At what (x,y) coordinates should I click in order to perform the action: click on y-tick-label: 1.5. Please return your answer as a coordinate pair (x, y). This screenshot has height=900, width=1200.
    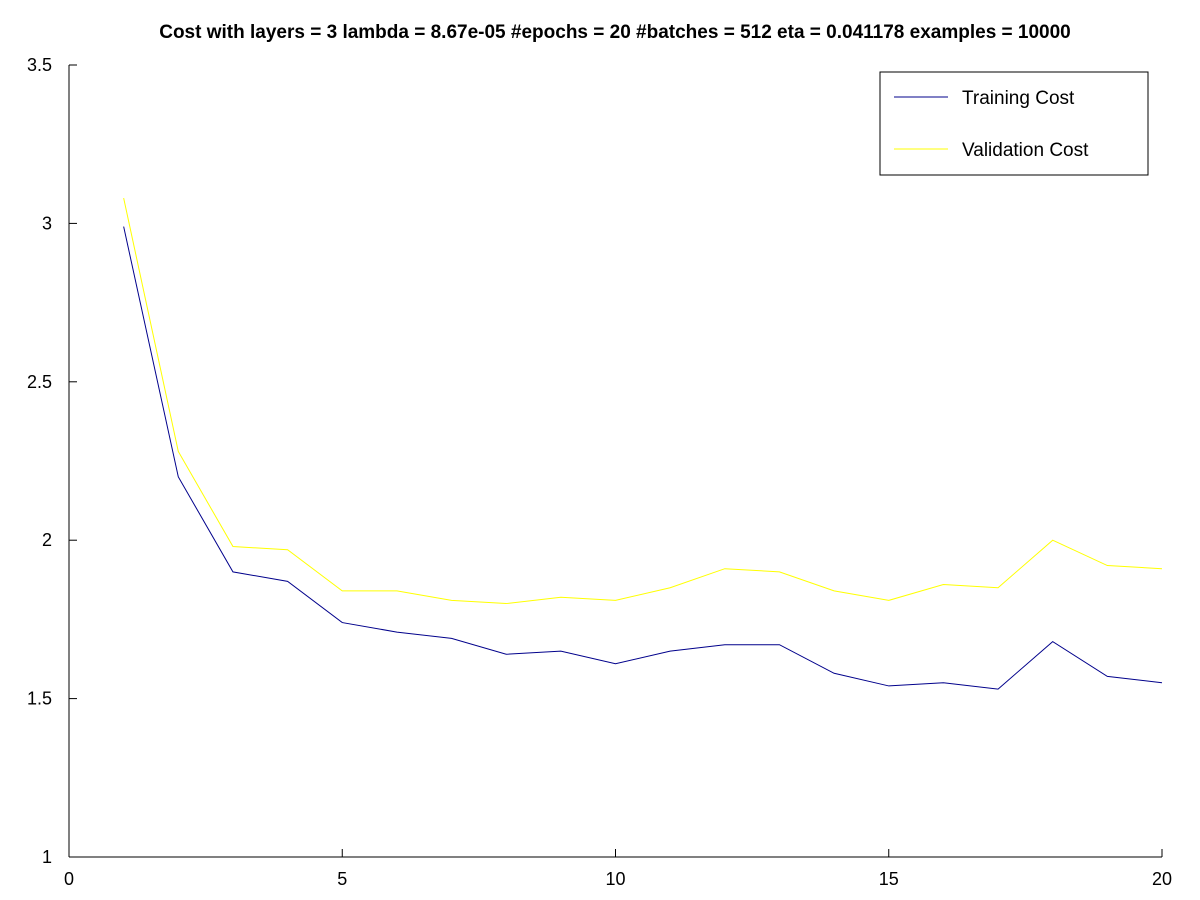
    Looking at the image, I should click on (39, 699).